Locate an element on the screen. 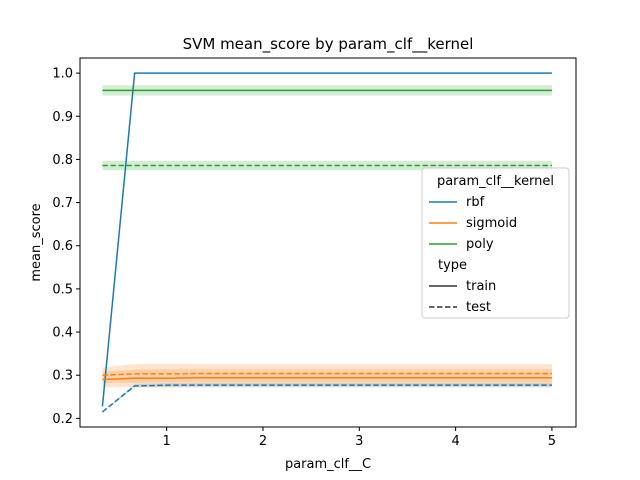  legend-label-train: train is located at coordinates (481, 286).